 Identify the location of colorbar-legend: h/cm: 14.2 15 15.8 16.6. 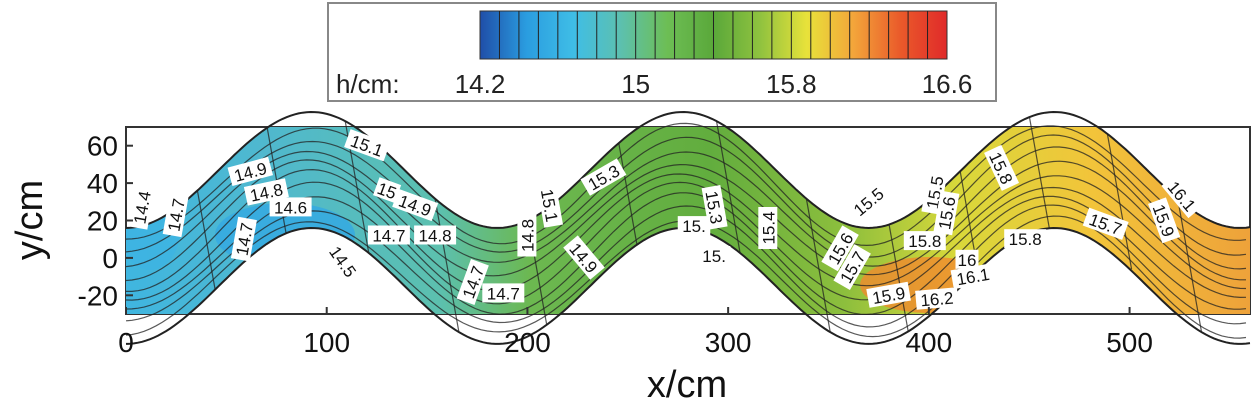
(662, 52).